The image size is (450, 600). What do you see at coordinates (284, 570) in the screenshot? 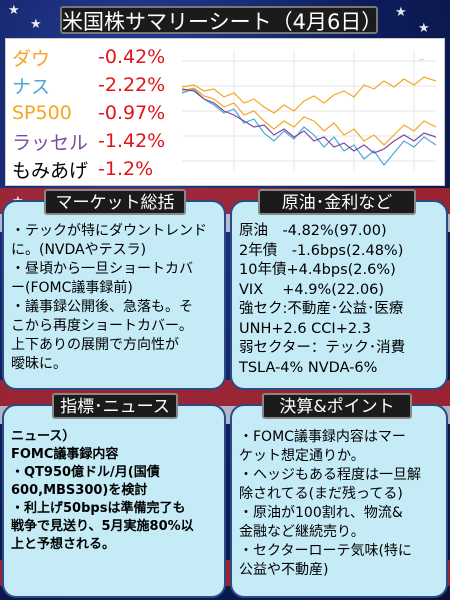
I see `earnings-line: 公益や不動産)` at bounding box center [284, 570].